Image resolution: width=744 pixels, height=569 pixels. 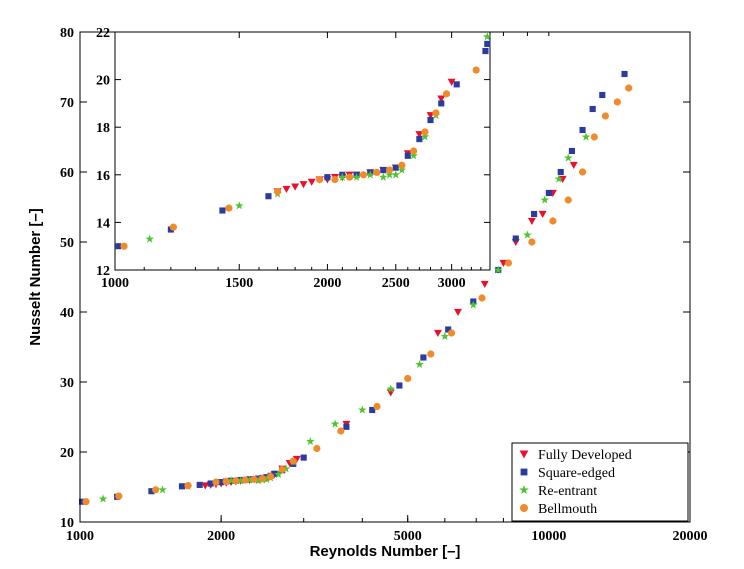 What do you see at coordinates (327, 283) in the screenshot?
I see `inset-x-tick-label: 2000` at bounding box center [327, 283].